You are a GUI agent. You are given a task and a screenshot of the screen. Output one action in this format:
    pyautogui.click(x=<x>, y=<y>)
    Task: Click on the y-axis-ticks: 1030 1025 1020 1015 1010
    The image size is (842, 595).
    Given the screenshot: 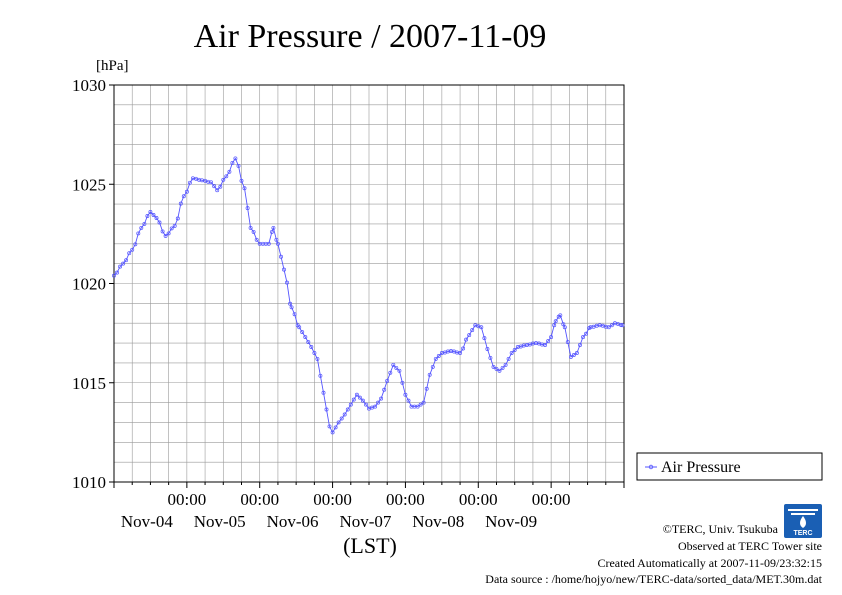 What is the action you would take?
    pyautogui.click(x=93, y=284)
    